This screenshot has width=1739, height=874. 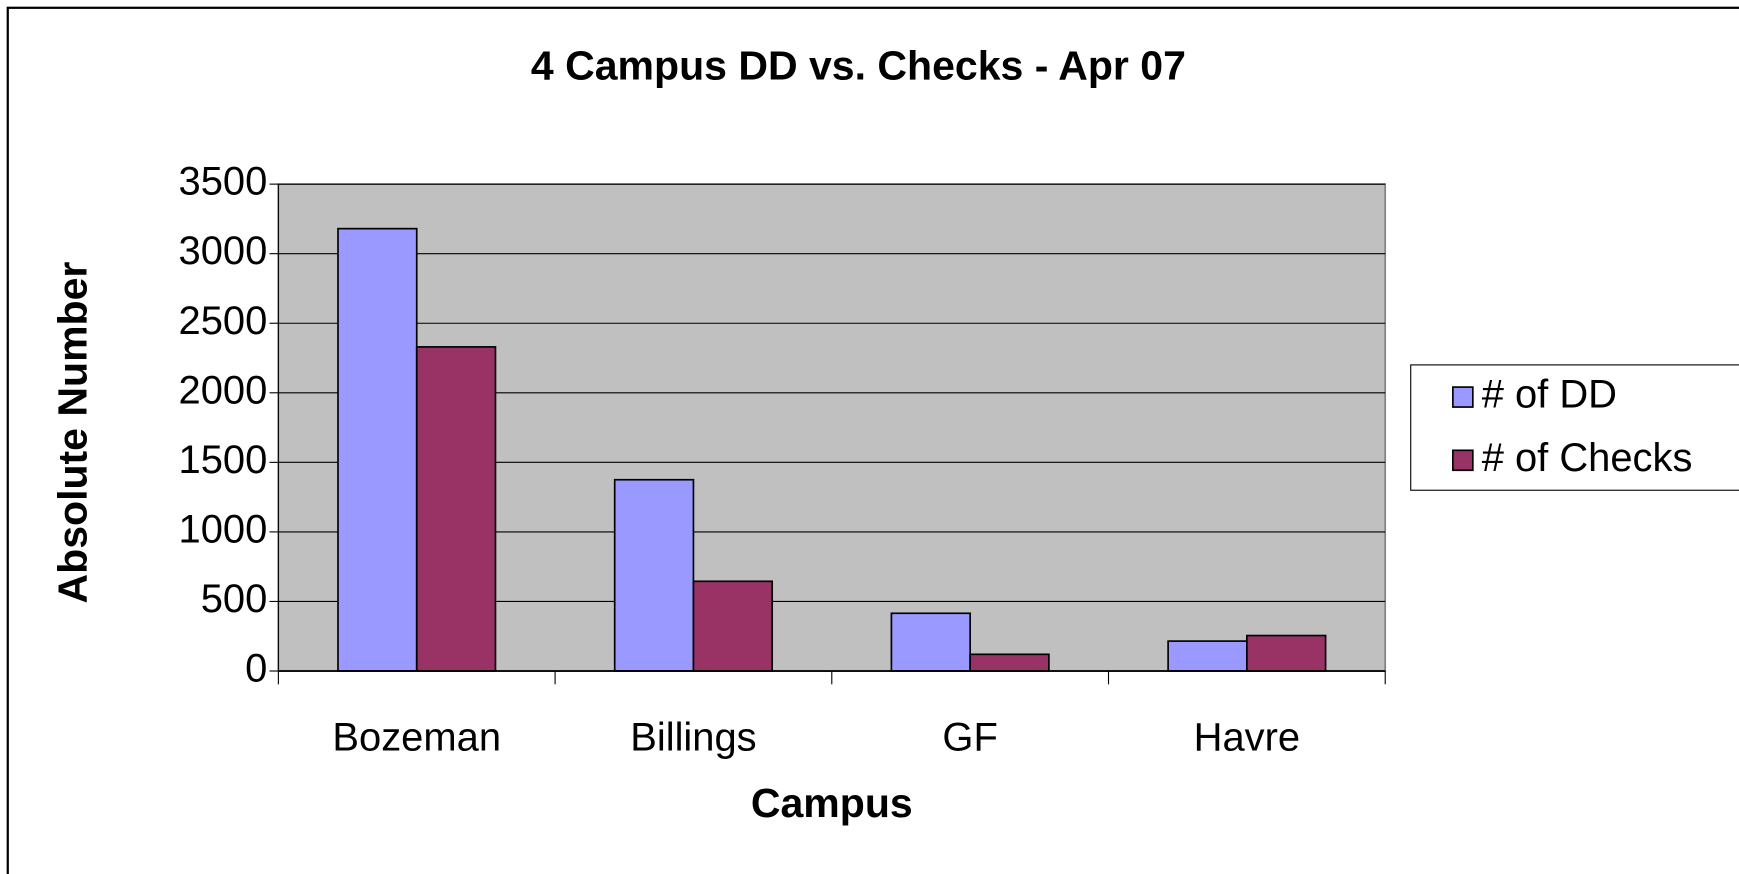 I want to click on x-tick-label: Bozeman, so click(x=416, y=737).